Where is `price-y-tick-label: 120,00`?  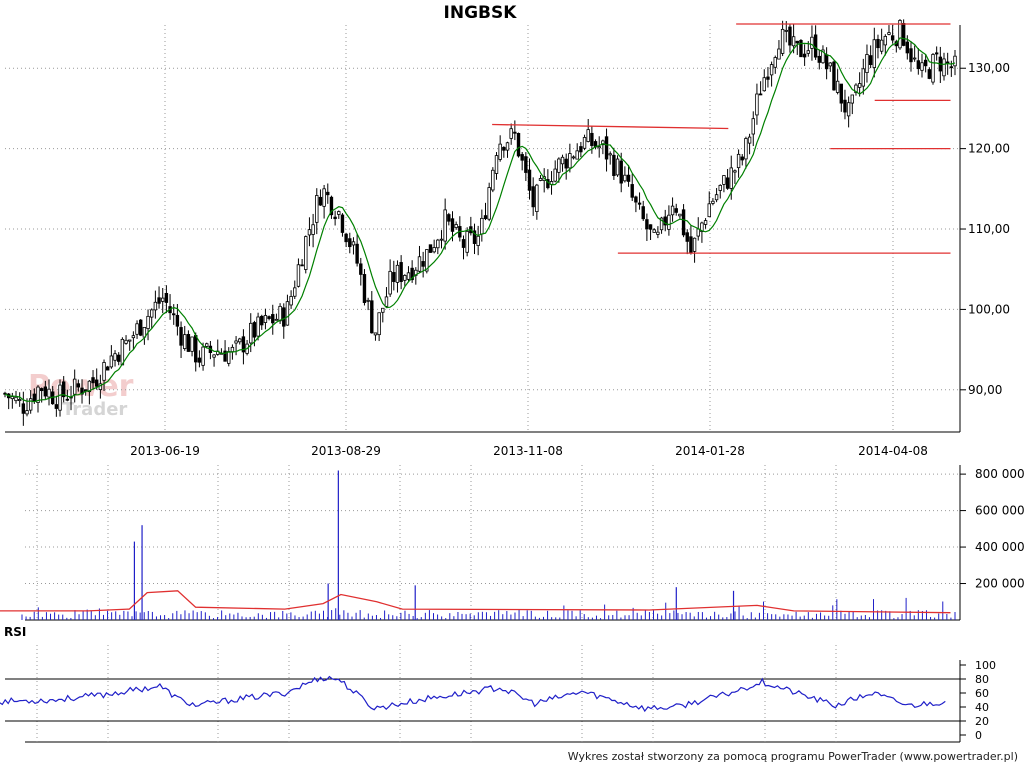
price-y-tick-label: 120,00 is located at coordinates (989, 149).